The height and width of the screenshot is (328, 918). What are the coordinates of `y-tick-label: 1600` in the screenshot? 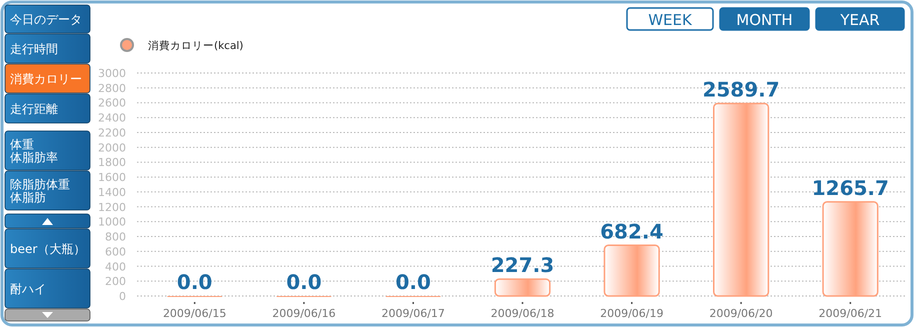 It's located at (112, 177).